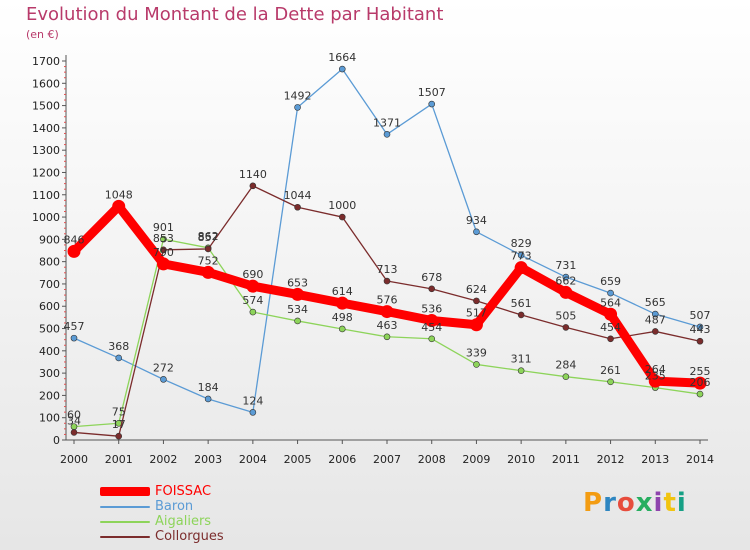  Describe the element at coordinates (46, 172) in the screenshot. I see `y-tick-label: 1200` at that location.